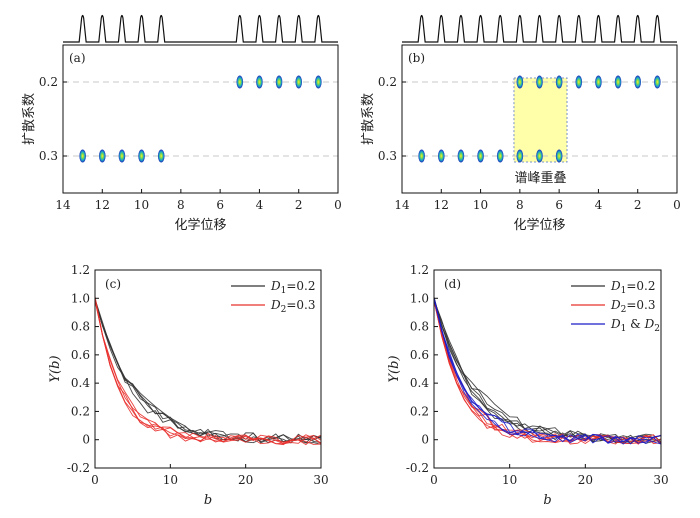 This screenshot has height=518, width=700. I want to click on x-tick-label: 8, so click(181, 205).